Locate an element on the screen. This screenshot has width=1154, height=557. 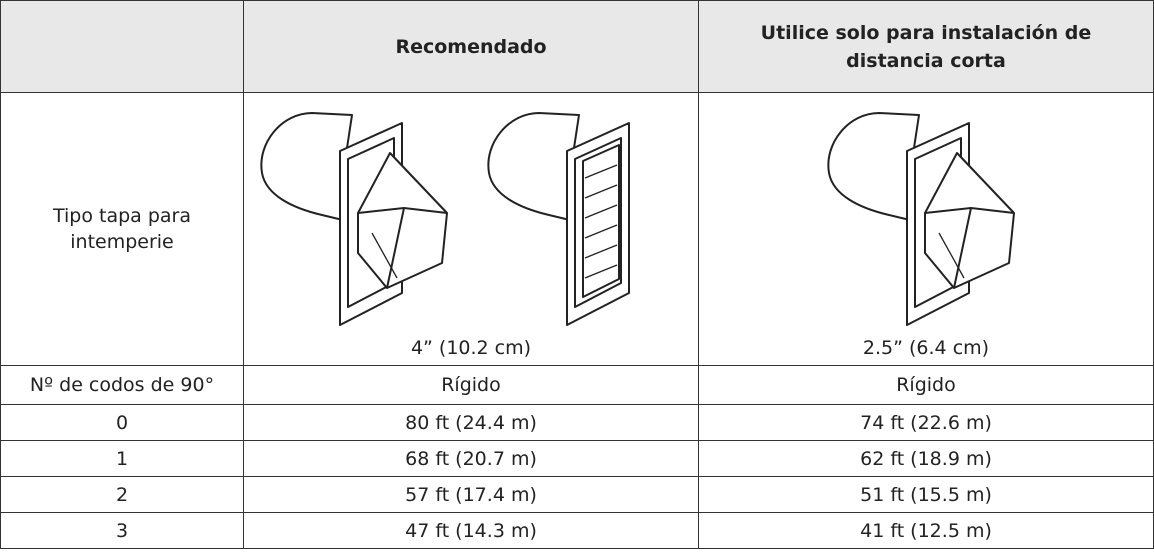
row-label: Tipo tapa para intemperie is located at coordinates (122, 229).